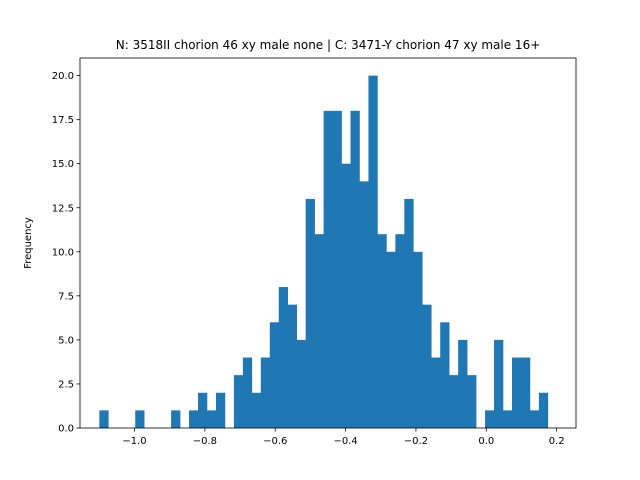 The image size is (640, 480). Describe the element at coordinates (28, 243) in the screenshot. I see `y-axis-title: Frequency` at that location.